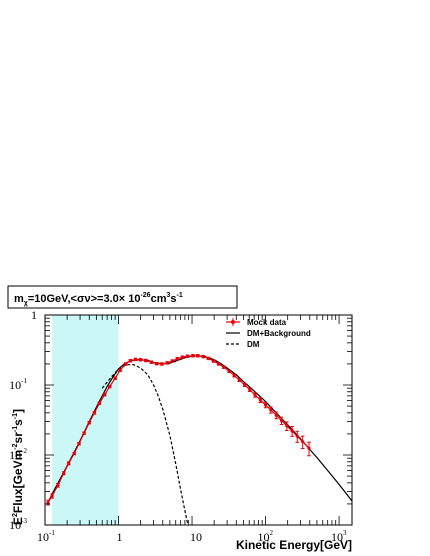 The image size is (430, 556). What do you see at coordinates (18, 524) in the screenshot?
I see `y-tick-label: 10⁻³` at bounding box center [18, 524].